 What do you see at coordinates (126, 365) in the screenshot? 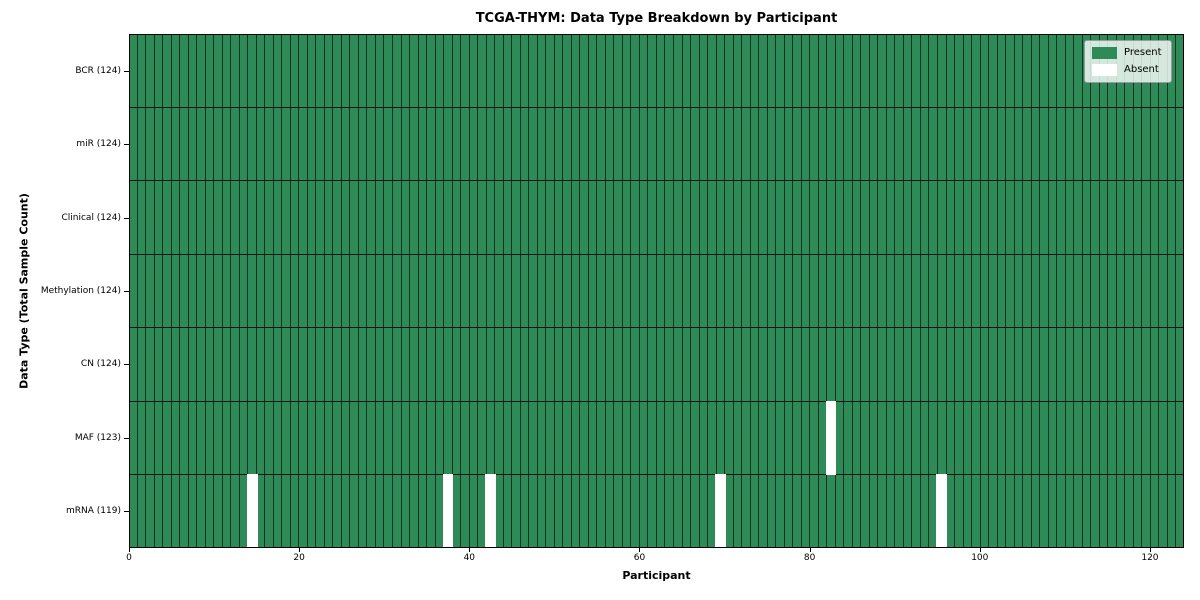
I see `y-tick-mark` at bounding box center [126, 365].